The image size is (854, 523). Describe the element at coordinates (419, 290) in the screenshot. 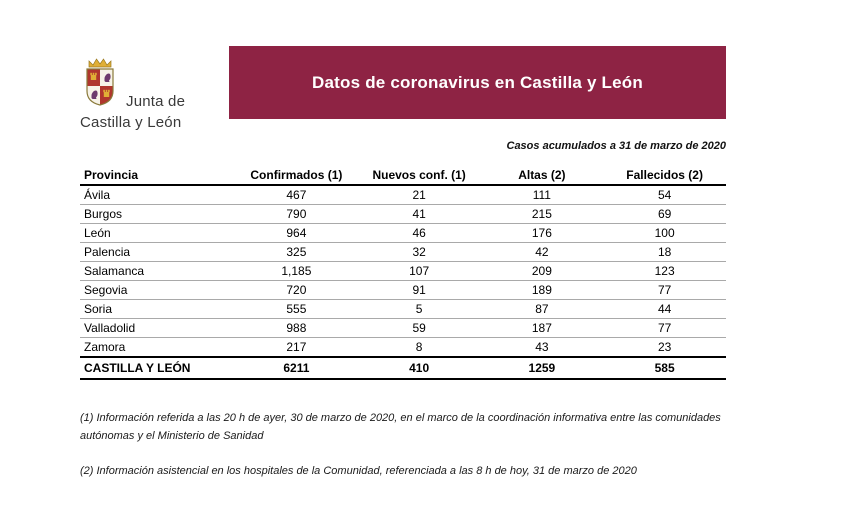

I see `cell-nuevos-conf: 91` at that location.